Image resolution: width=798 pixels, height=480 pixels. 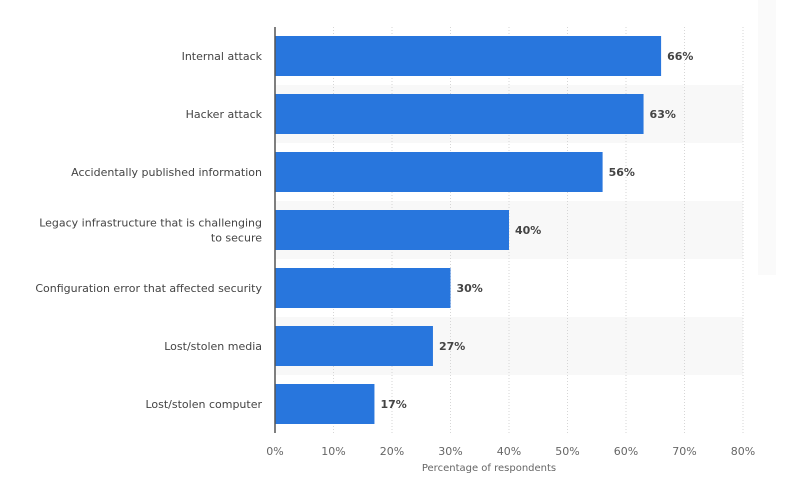 I want to click on data-label: 30%, so click(x=470, y=288).